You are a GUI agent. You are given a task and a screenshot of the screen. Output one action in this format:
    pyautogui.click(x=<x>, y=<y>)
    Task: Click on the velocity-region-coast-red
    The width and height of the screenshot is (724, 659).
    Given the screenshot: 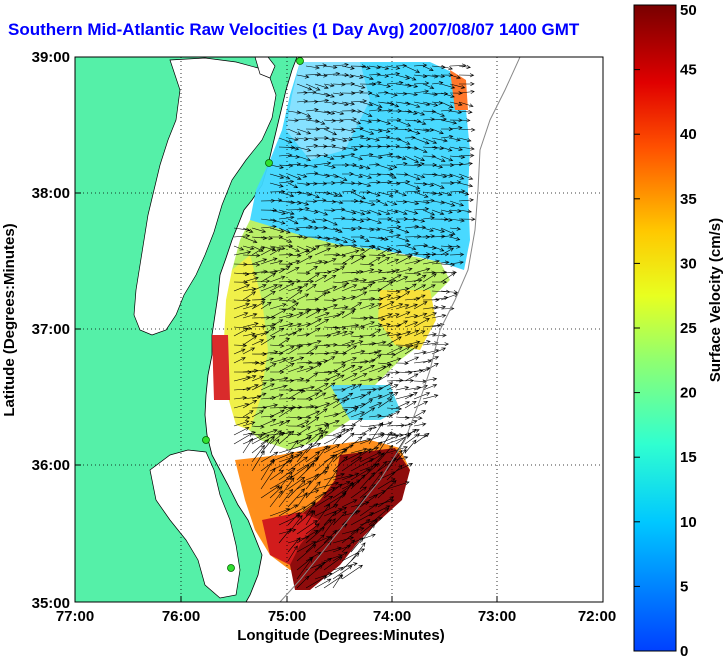 What is the action you would take?
    pyautogui.click(x=221, y=367)
    